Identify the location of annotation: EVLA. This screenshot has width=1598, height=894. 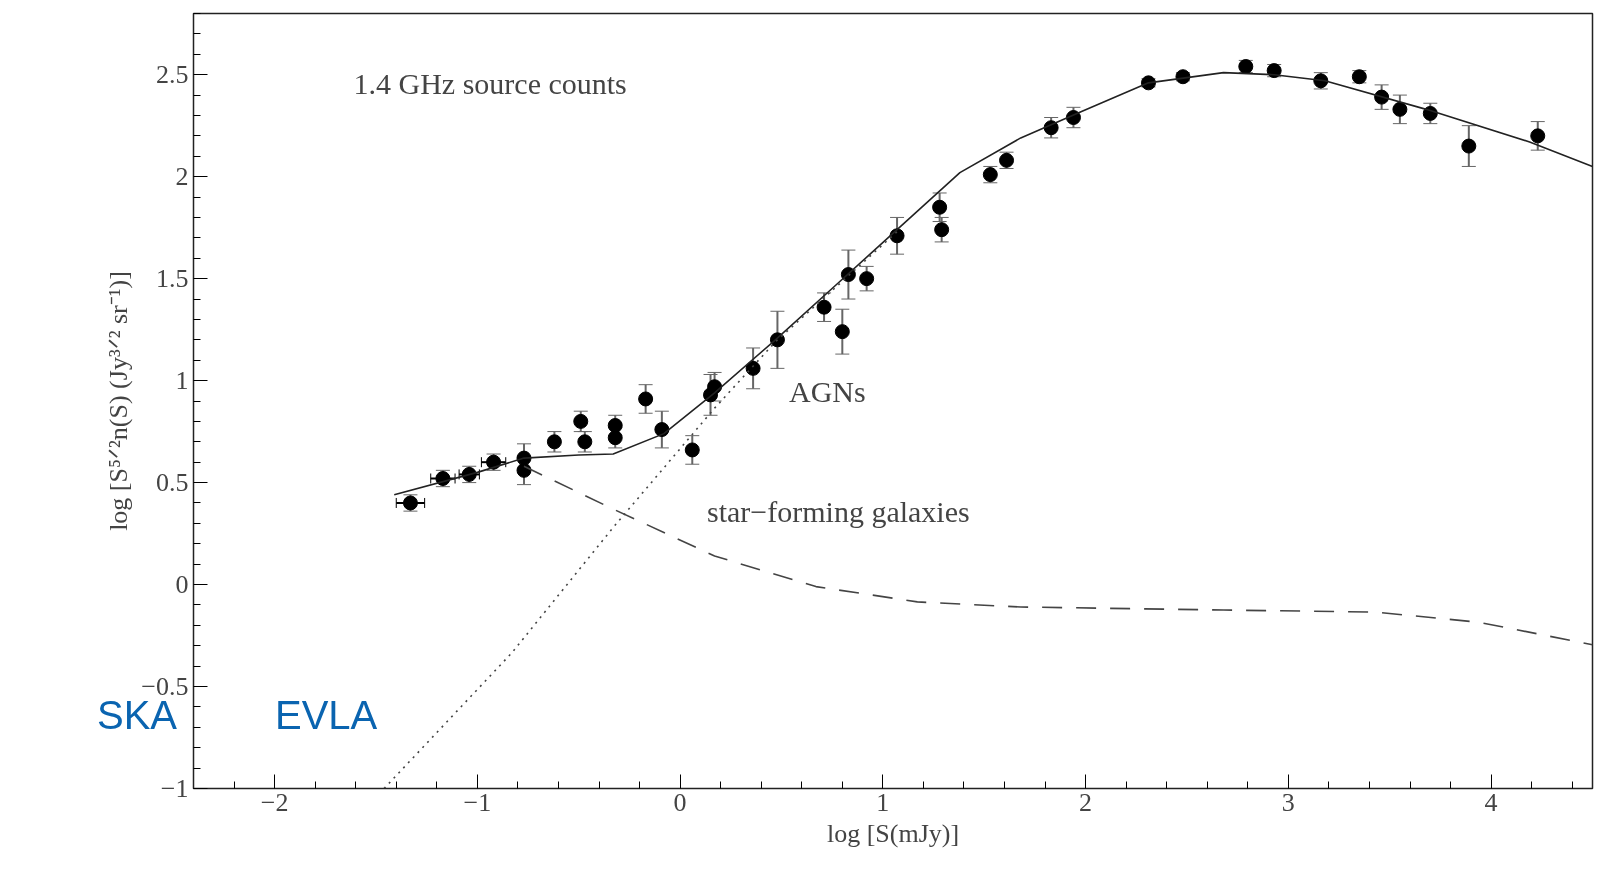
(326, 715).